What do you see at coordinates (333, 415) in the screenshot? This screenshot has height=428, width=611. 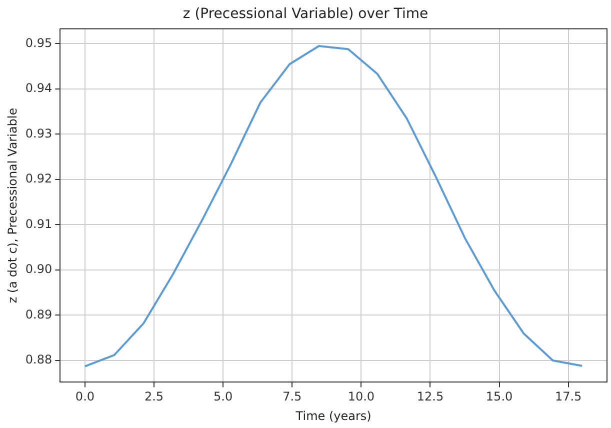 I see `x-axis-title: Time (years)` at bounding box center [333, 415].